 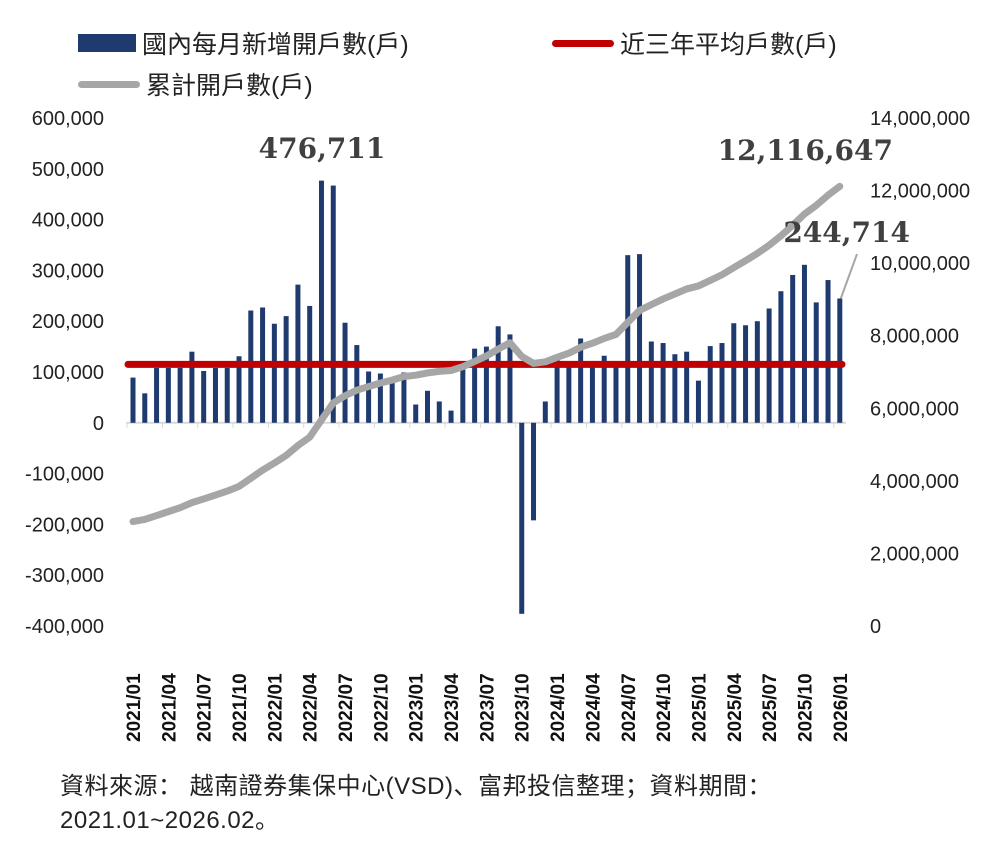 I want to click on y-left-tick-label: 300,000, so click(x=68, y=271).